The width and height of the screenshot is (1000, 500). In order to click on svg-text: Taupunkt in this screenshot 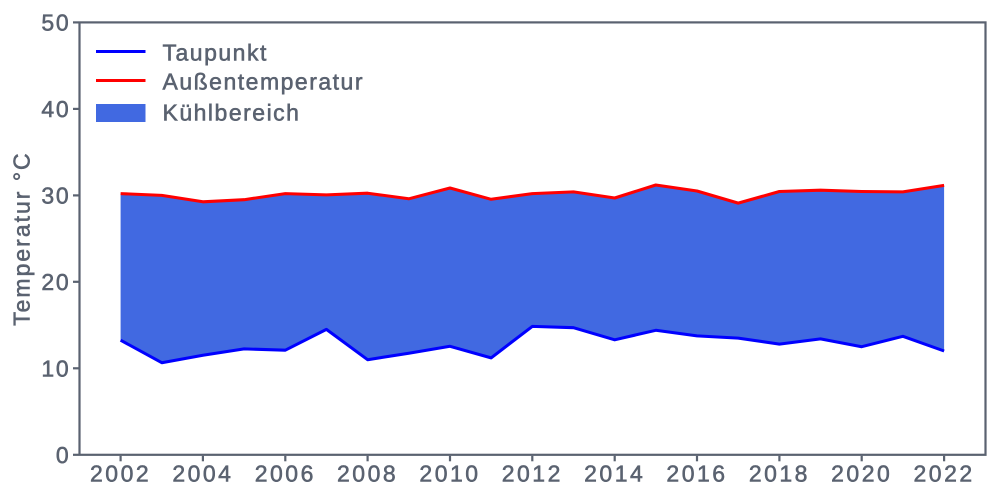, I will do `click(215, 53)`.